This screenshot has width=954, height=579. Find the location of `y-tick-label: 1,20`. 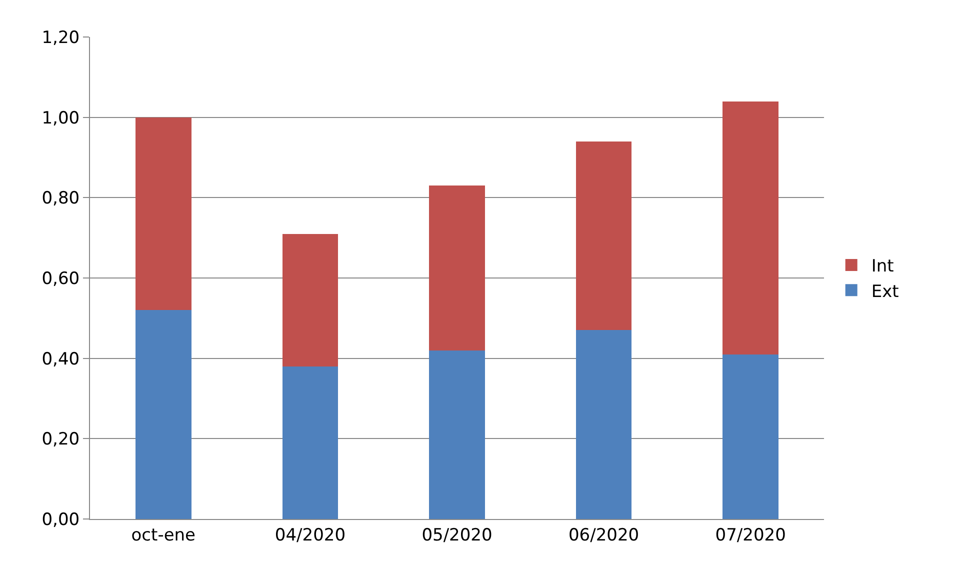

y-tick-label: 1,20 is located at coordinates (61, 38).